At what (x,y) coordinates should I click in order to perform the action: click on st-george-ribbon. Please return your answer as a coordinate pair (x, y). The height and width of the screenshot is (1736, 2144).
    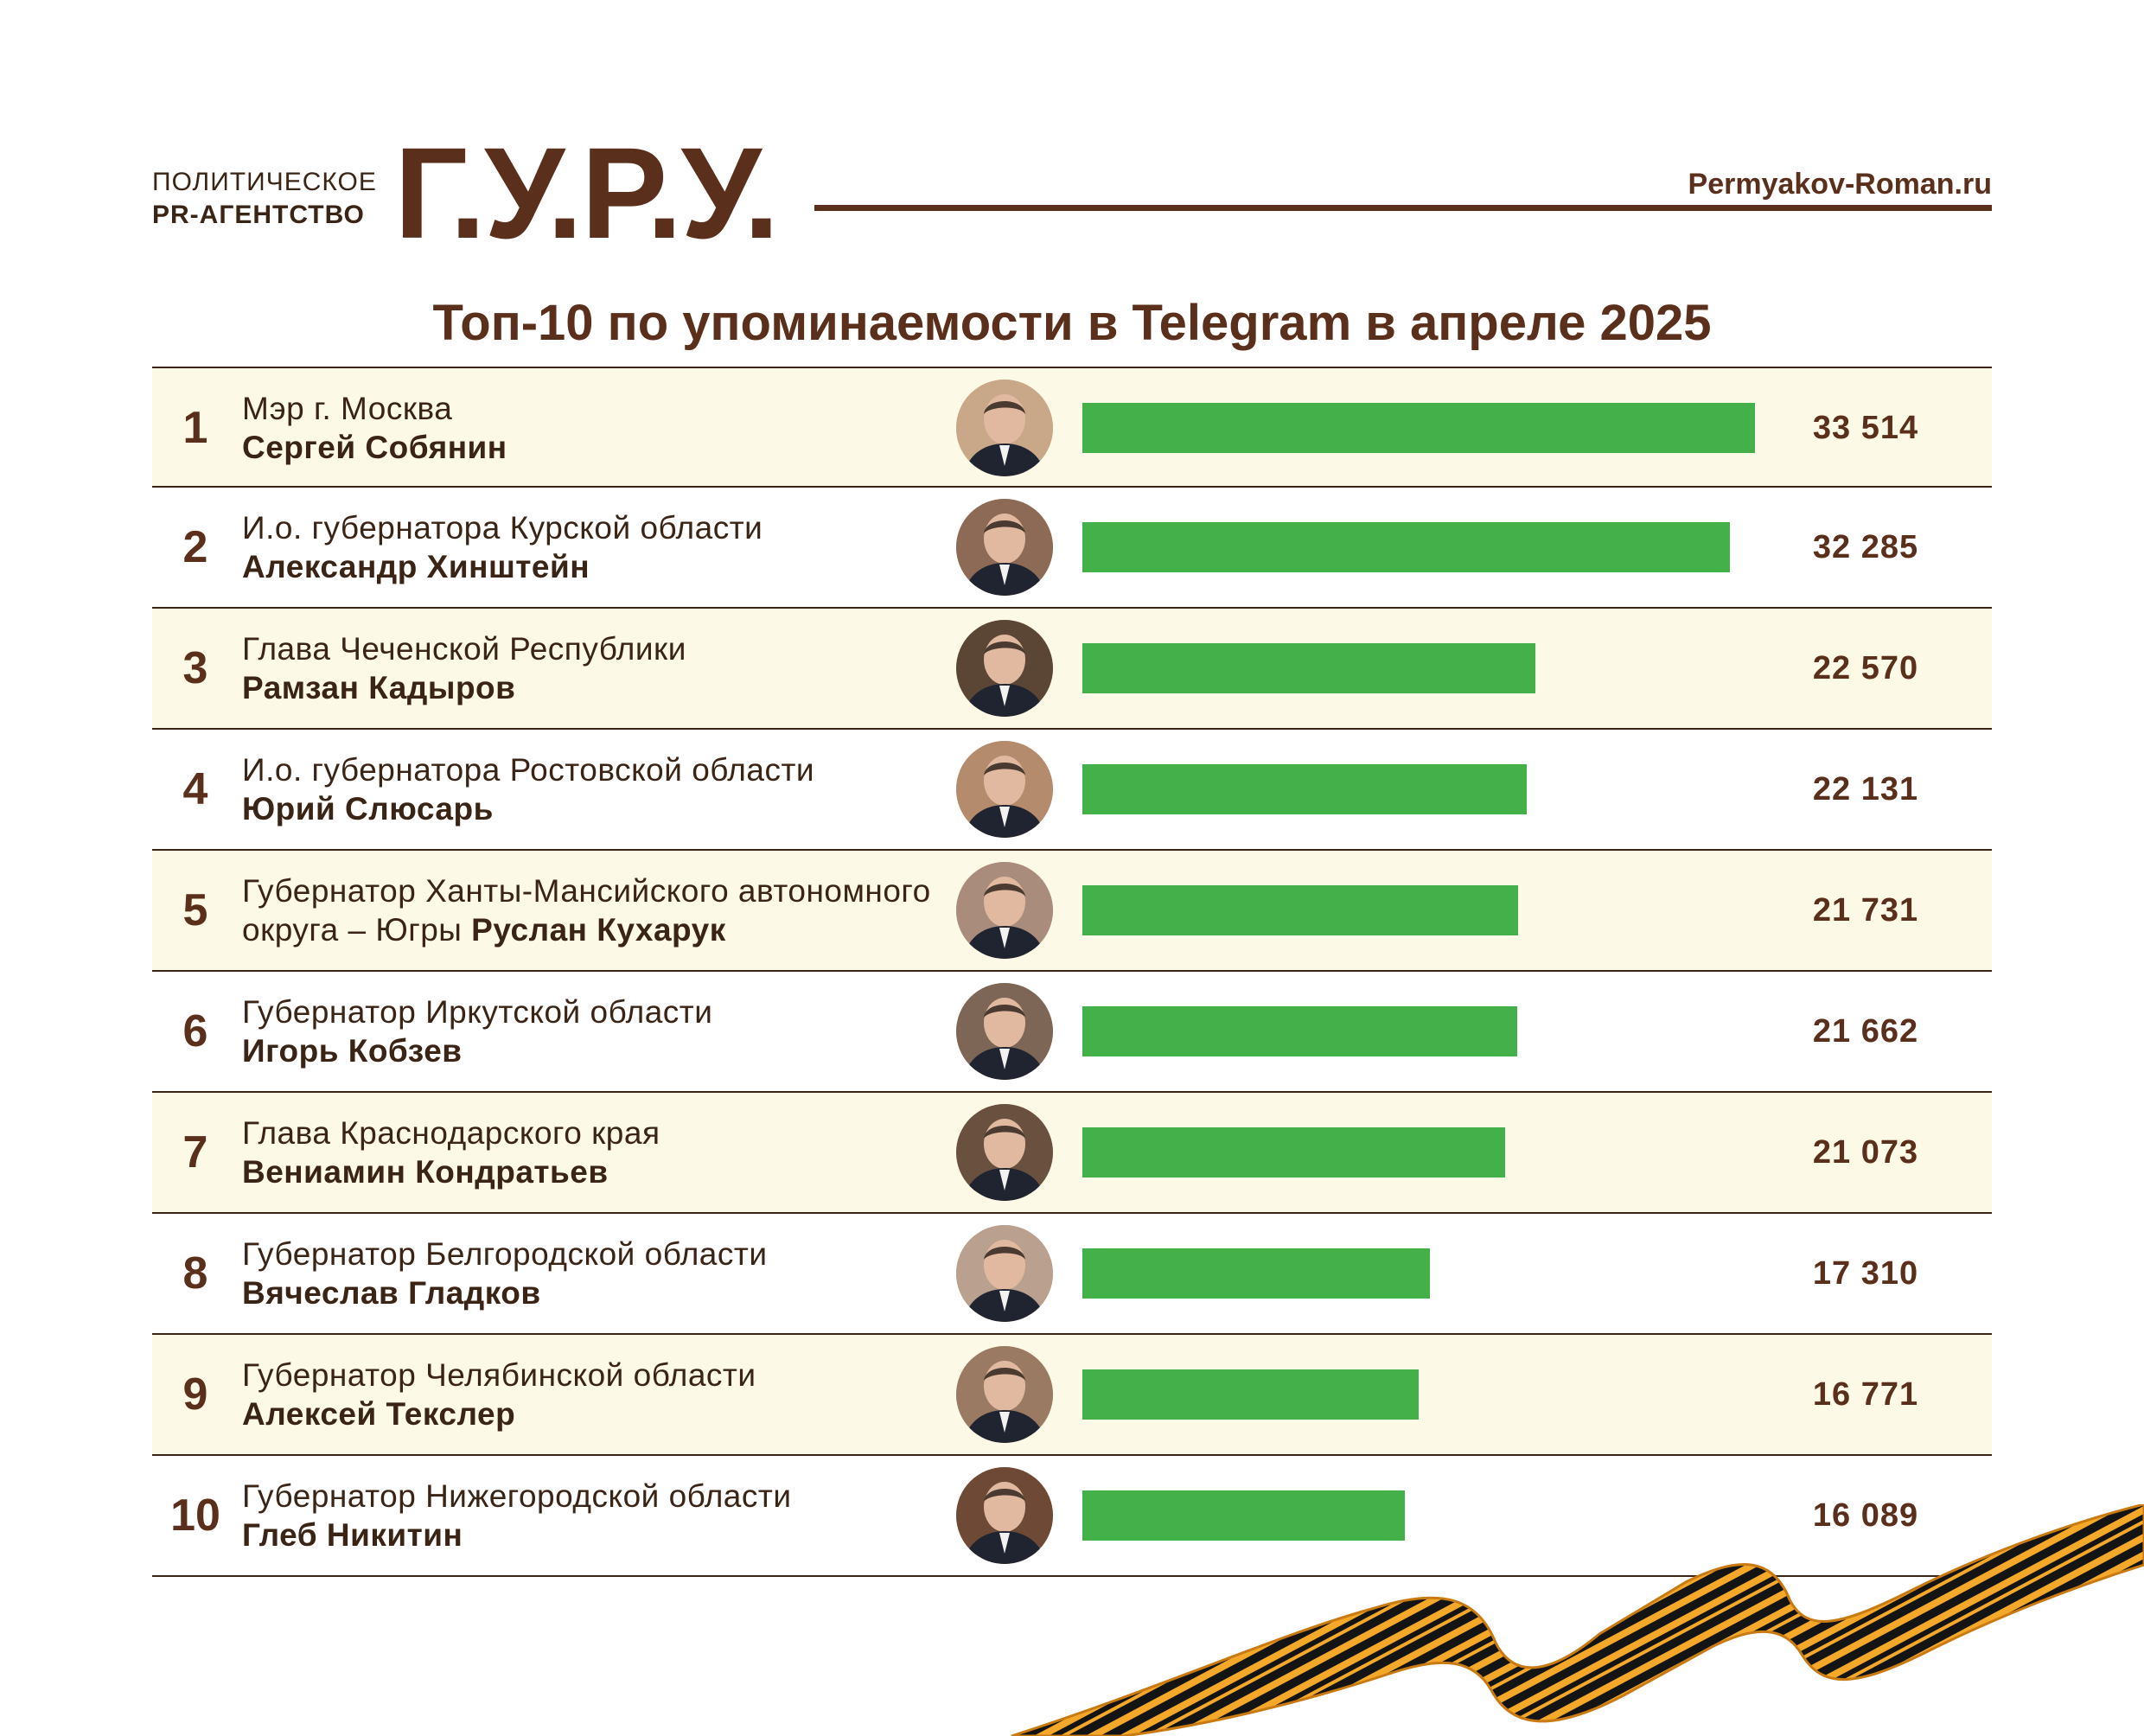
    Looking at the image, I should click on (1577, 1620).